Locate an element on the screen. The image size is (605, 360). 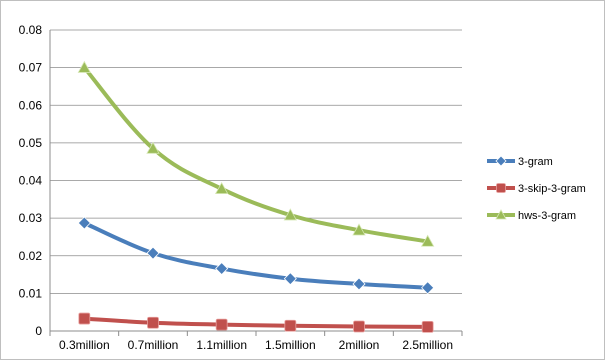
x-tick-label: 2.5million is located at coordinates (427, 345).